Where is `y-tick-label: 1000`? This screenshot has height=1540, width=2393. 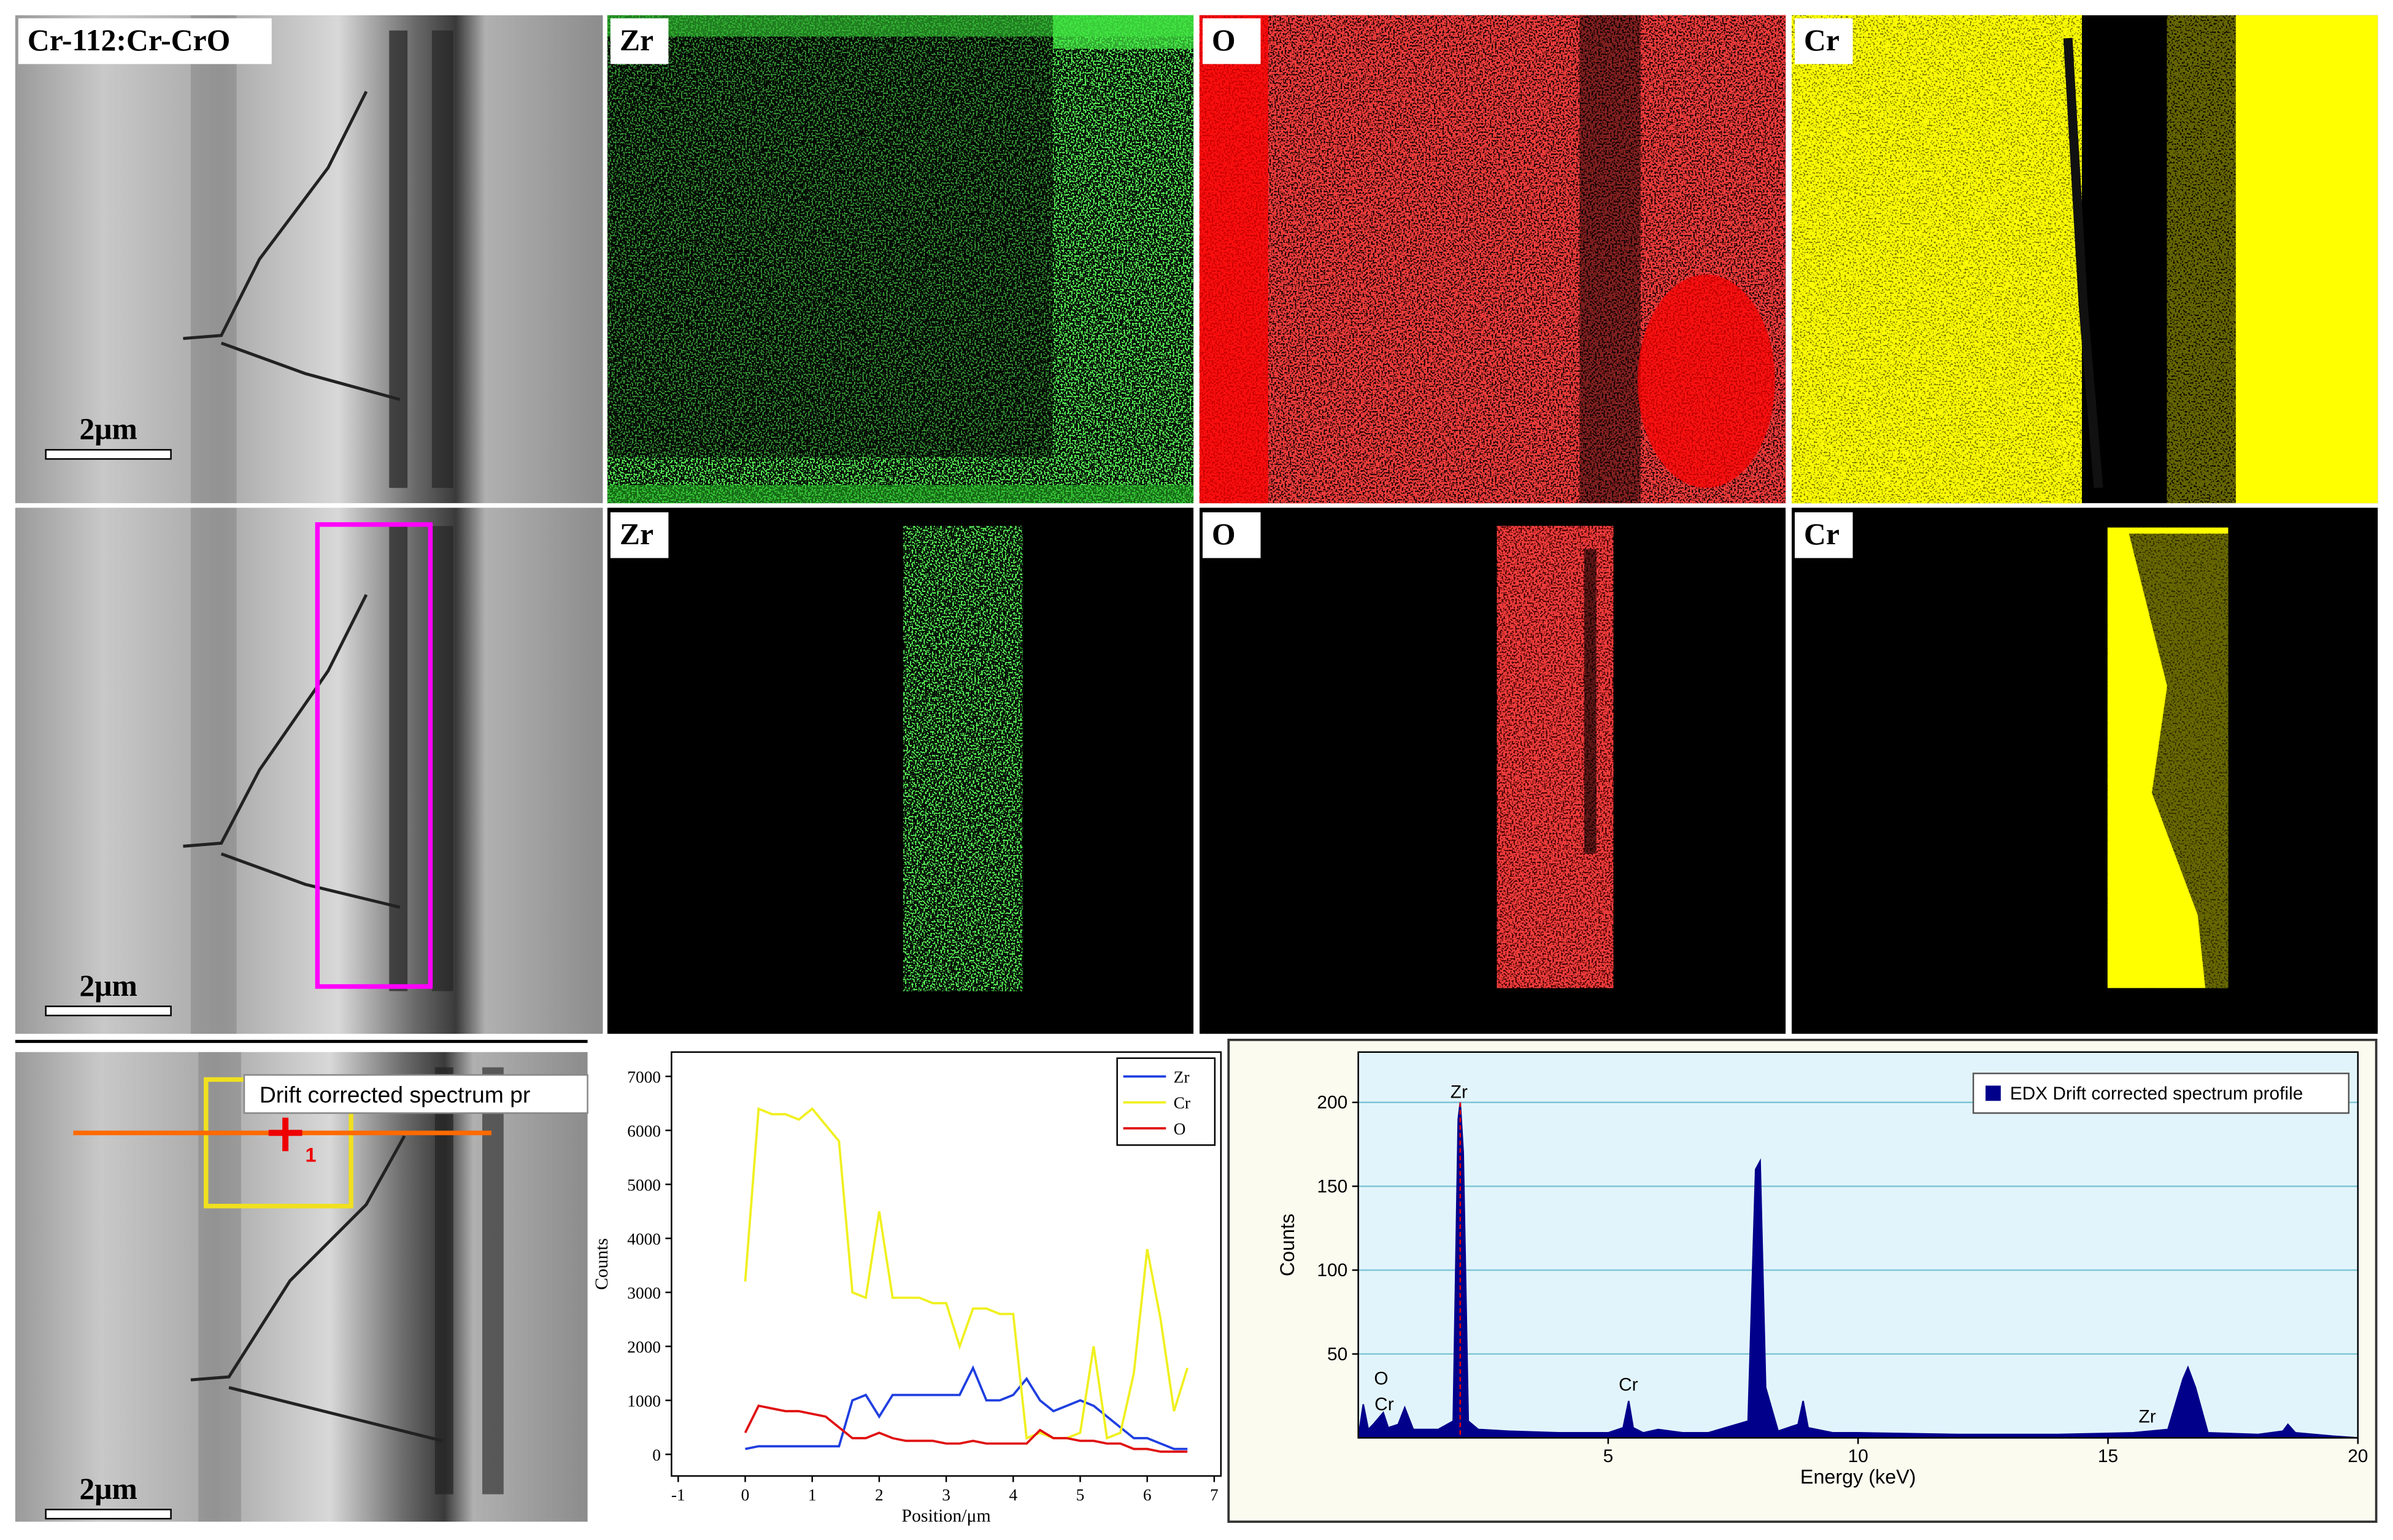 y-tick-label: 1000 is located at coordinates (644, 1401).